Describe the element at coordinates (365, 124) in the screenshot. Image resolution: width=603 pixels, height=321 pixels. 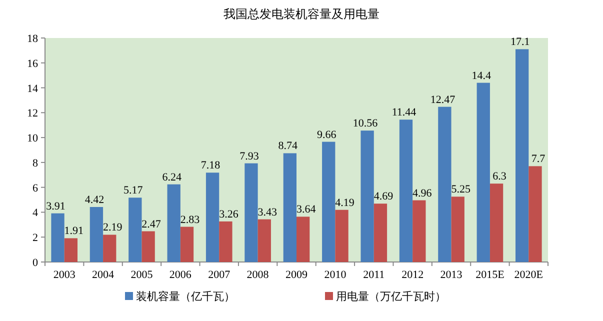
I see `data-label: 10.56` at that location.